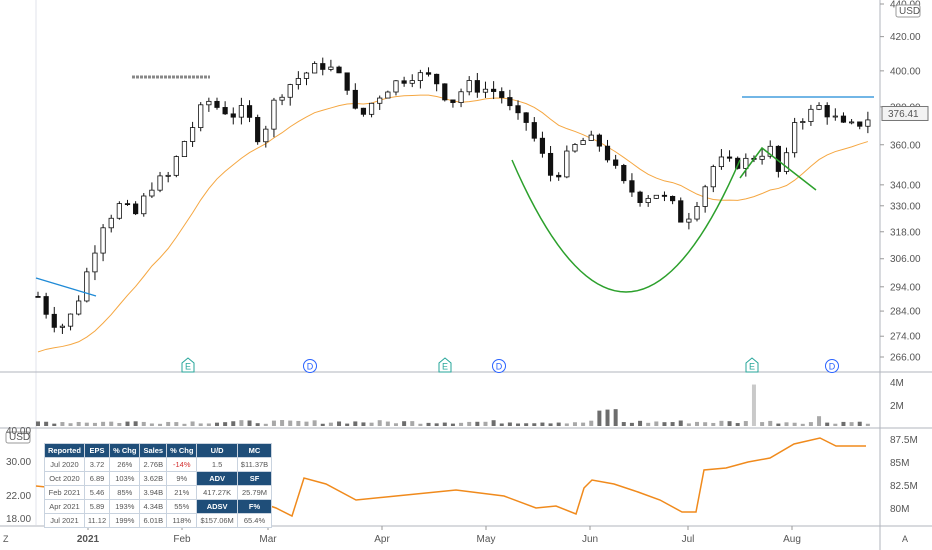  I want to click on corner-label-right: A, so click(905, 539).